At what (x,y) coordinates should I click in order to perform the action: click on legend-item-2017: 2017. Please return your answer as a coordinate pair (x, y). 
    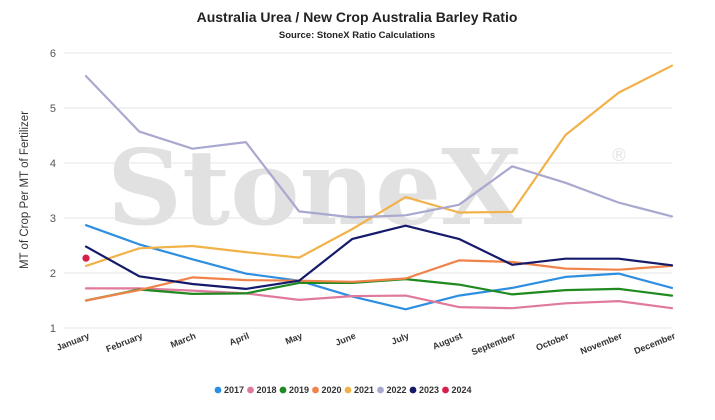
    Looking at the image, I should click on (229, 390).